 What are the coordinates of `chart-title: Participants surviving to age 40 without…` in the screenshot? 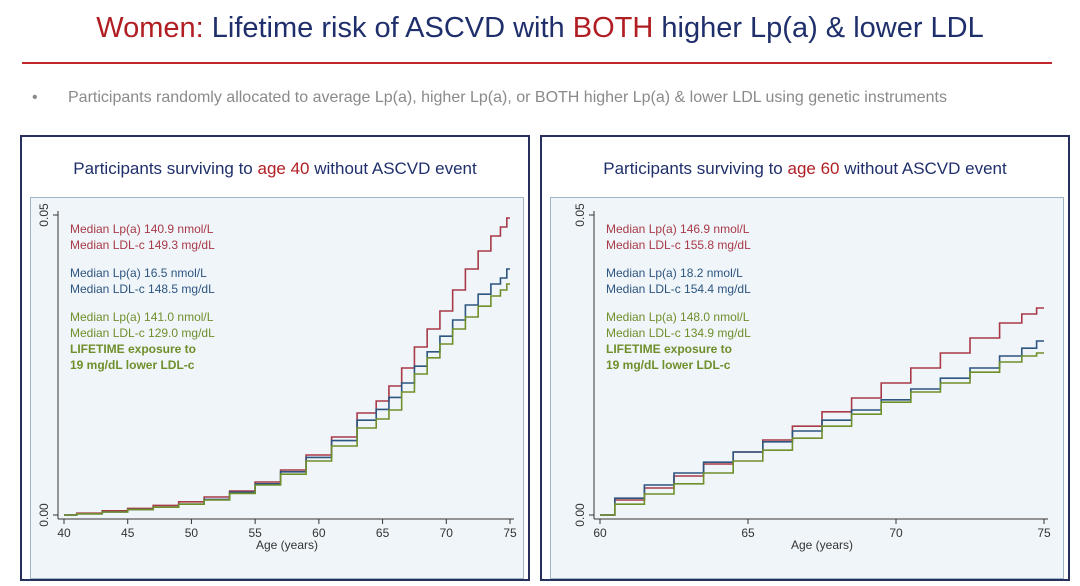 It's located at (275, 169).